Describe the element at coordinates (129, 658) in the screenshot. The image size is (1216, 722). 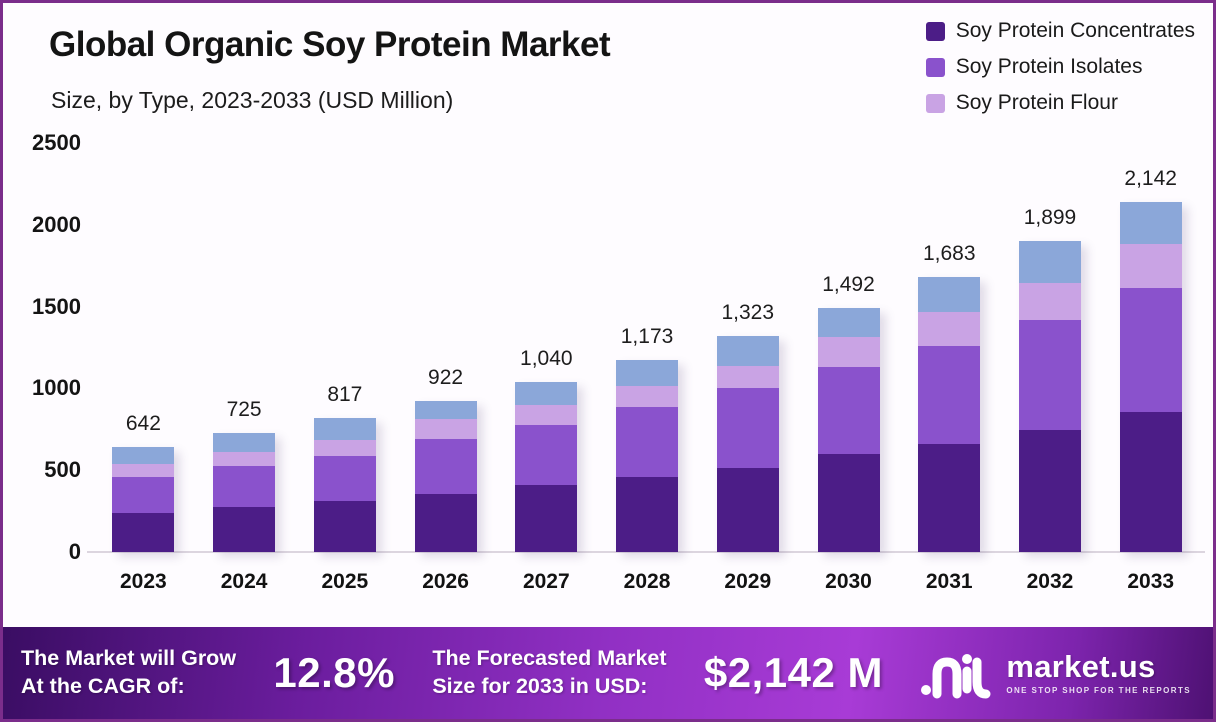
I see `cagr-label-line1: The Market will Grow` at that location.